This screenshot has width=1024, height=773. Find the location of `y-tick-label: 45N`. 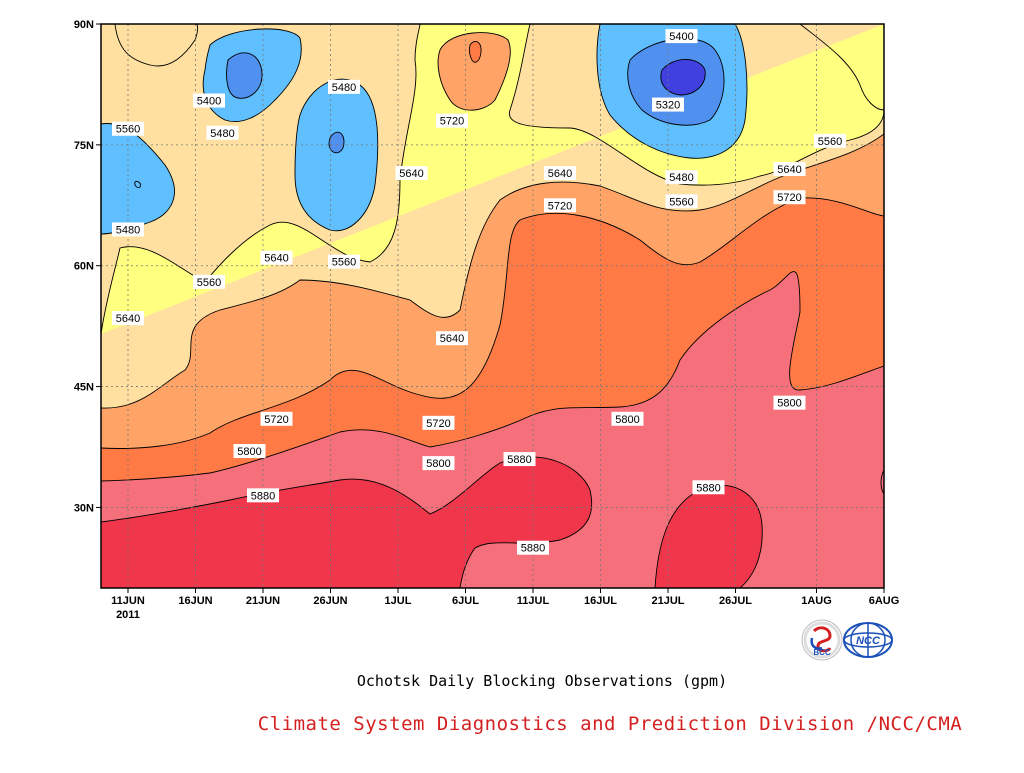

y-tick-label: 45N is located at coordinates (84, 388).